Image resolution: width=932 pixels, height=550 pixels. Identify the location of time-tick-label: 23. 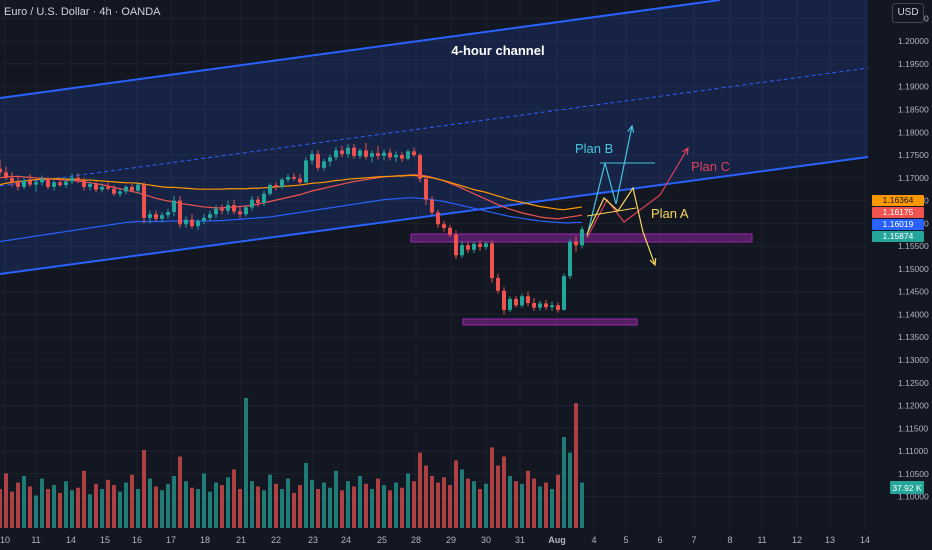
(313, 540).